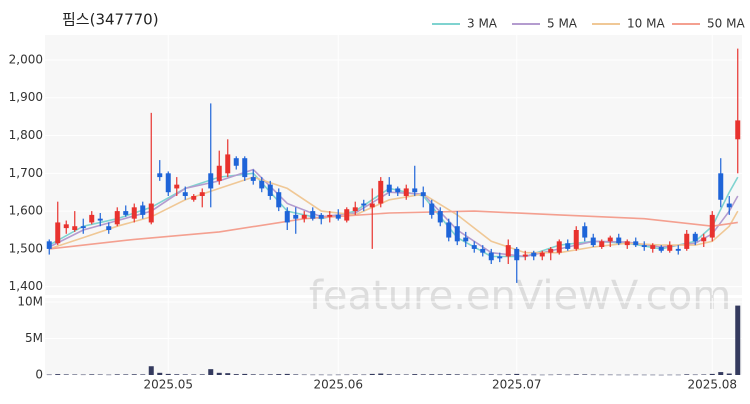  Describe the element at coordinates (110, 20) in the screenshot. I see `chart-title: 핌스(347770)` at that location.